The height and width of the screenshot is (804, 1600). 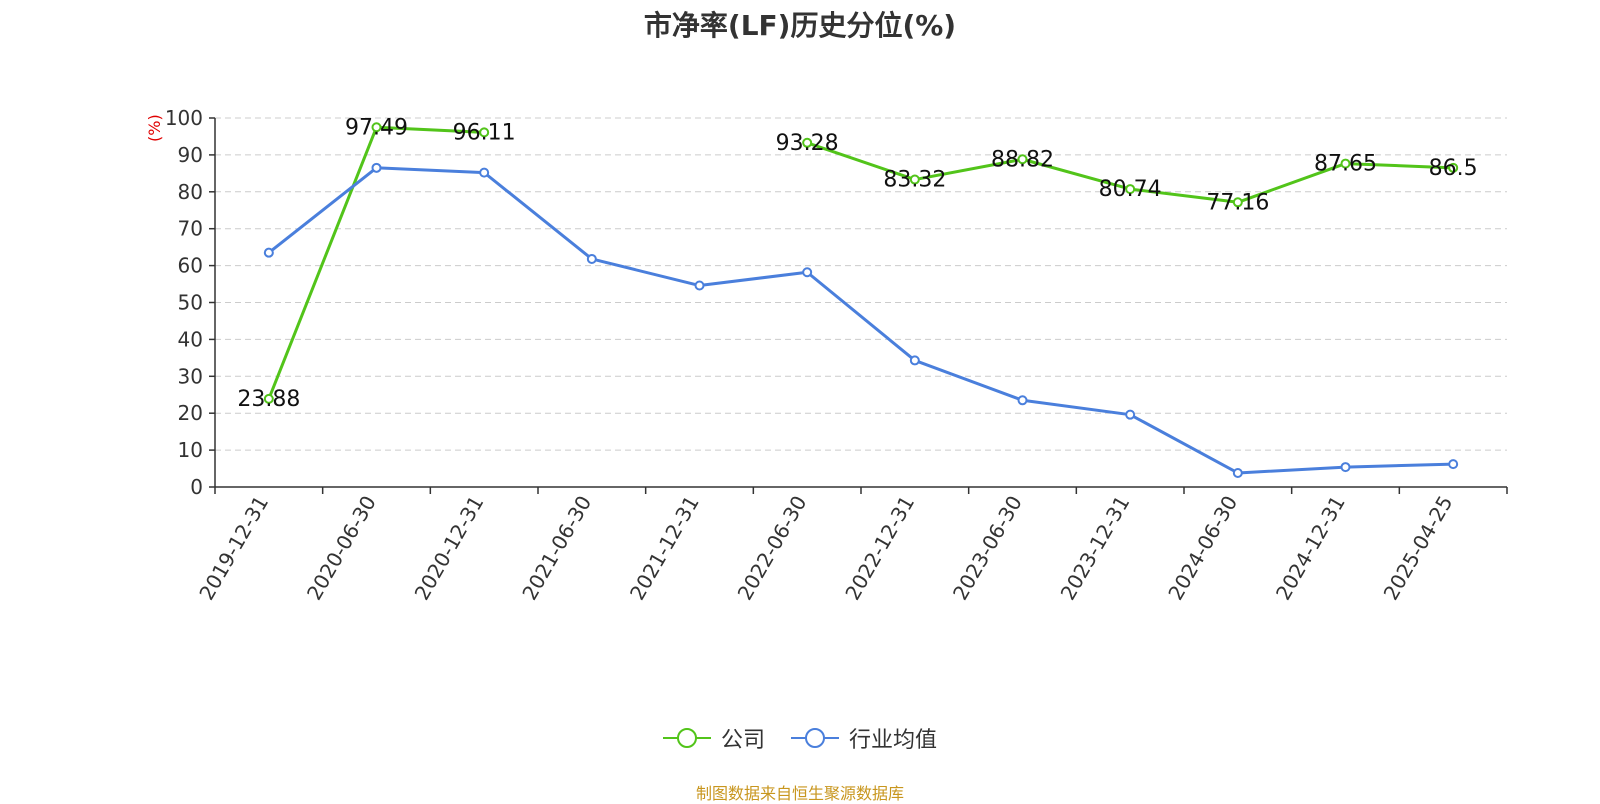 I want to click on x-tick-label-2021-12-31: 2021-12-31, so click(x=664, y=548).